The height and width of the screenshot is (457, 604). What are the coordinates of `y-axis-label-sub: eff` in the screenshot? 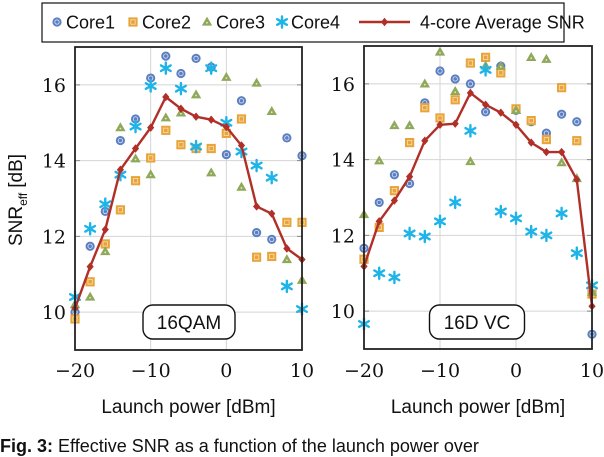 It's located at (23, 199).